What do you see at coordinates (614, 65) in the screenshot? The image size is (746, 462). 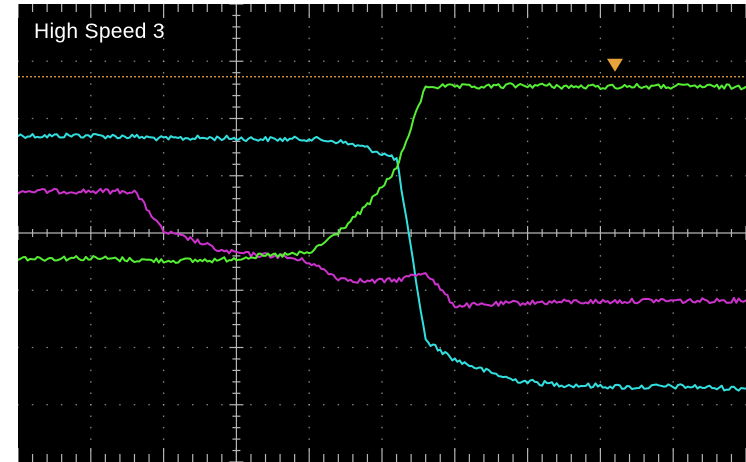 I see `trigger-marker` at bounding box center [614, 65].